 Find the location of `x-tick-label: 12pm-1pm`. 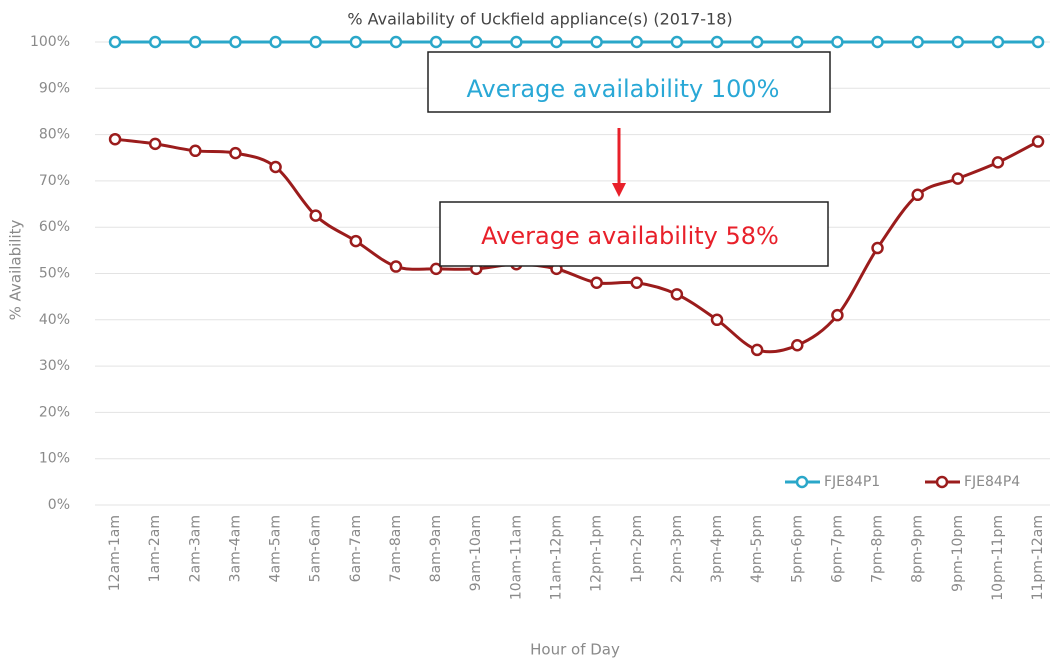

x-tick-label: 12pm-1pm is located at coordinates (597, 553).